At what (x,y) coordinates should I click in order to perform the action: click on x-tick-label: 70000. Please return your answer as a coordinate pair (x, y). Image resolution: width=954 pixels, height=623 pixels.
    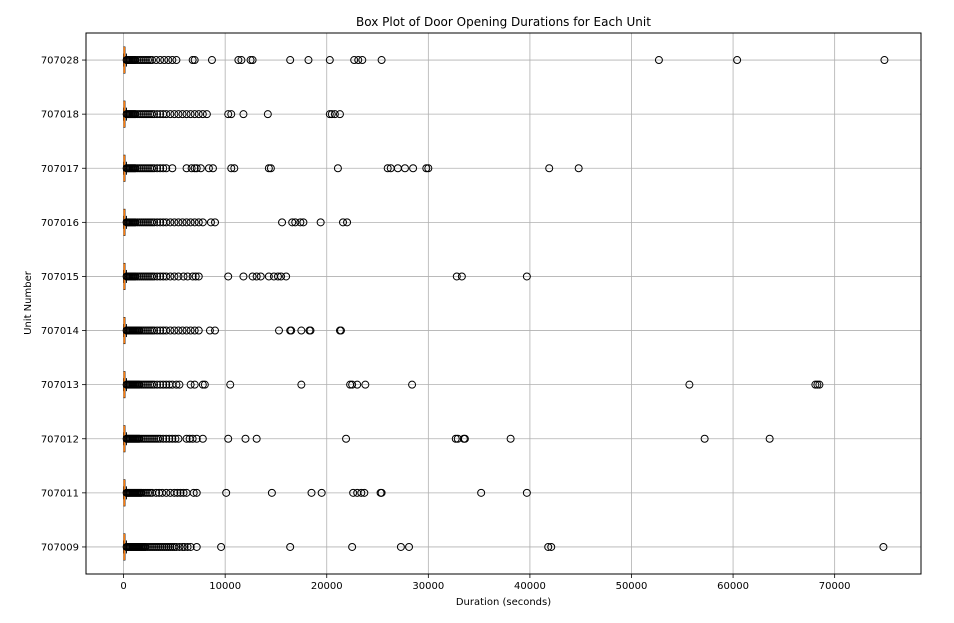
    Looking at the image, I should click on (835, 586).